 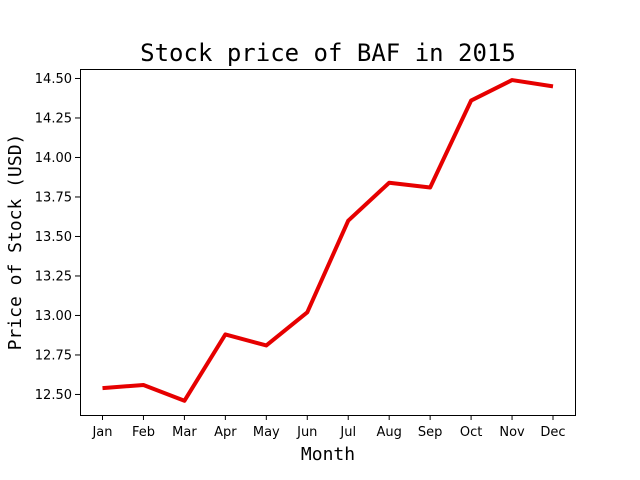 What do you see at coordinates (266, 432) in the screenshot?
I see `x-tick-label: May` at bounding box center [266, 432].